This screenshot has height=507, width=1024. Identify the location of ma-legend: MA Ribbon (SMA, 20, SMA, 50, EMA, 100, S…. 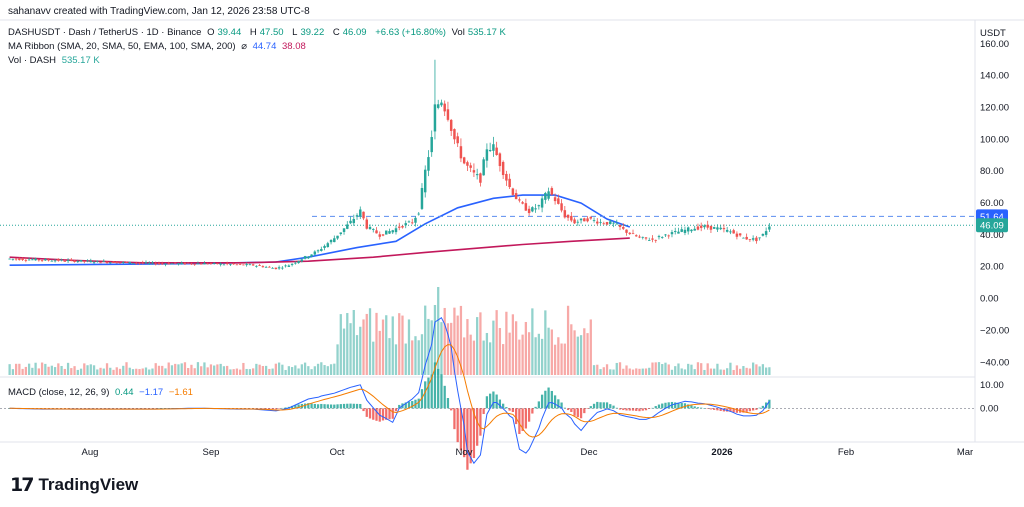
(158, 46).